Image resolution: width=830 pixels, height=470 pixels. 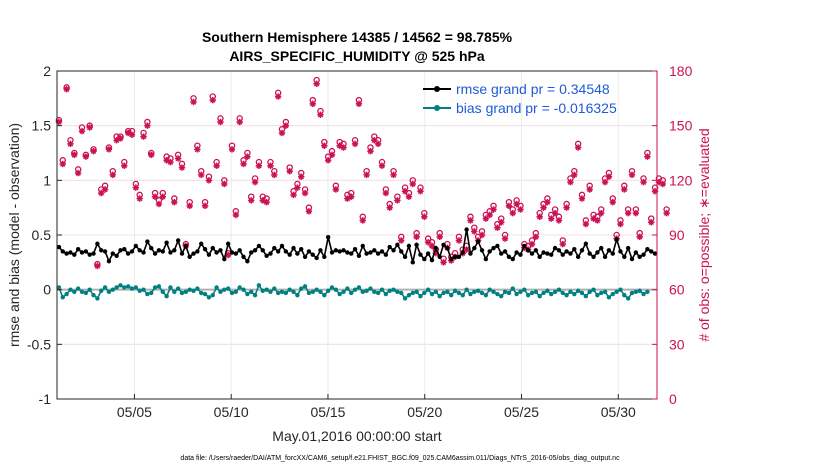 What do you see at coordinates (357, 56) in the screenshot?
I see `chart-subtitle: AIRS_SPECIFIC_HUMIDITY @ 525 hPa` at bounding box center [357, 56].